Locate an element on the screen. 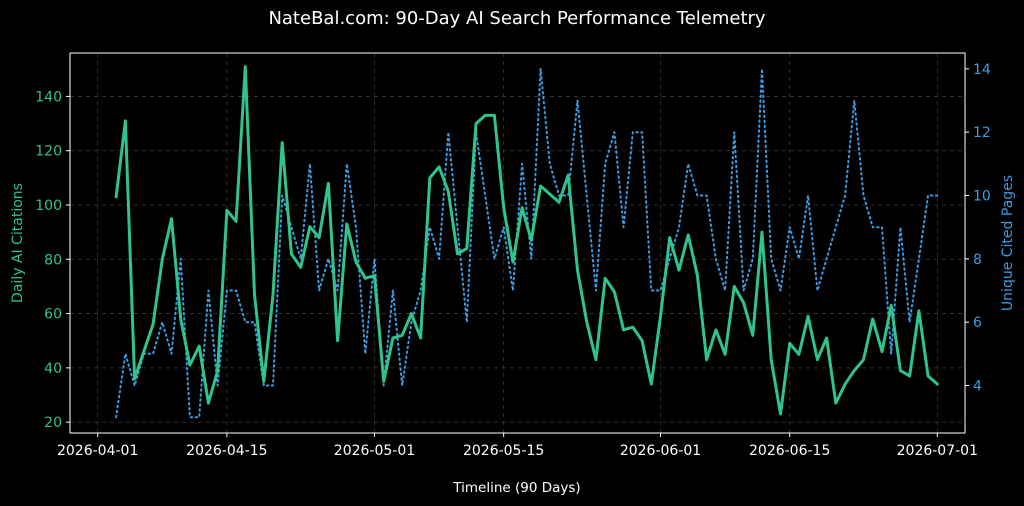  left-tick-label: 60 is located at coordinates (53, 315).